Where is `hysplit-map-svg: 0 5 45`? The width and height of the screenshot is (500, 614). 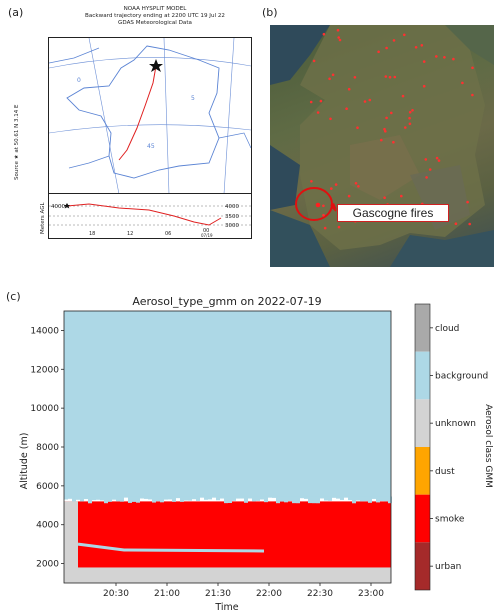 hysplit-map-svg: 0 5 45 is located at coordinates (150, 116).